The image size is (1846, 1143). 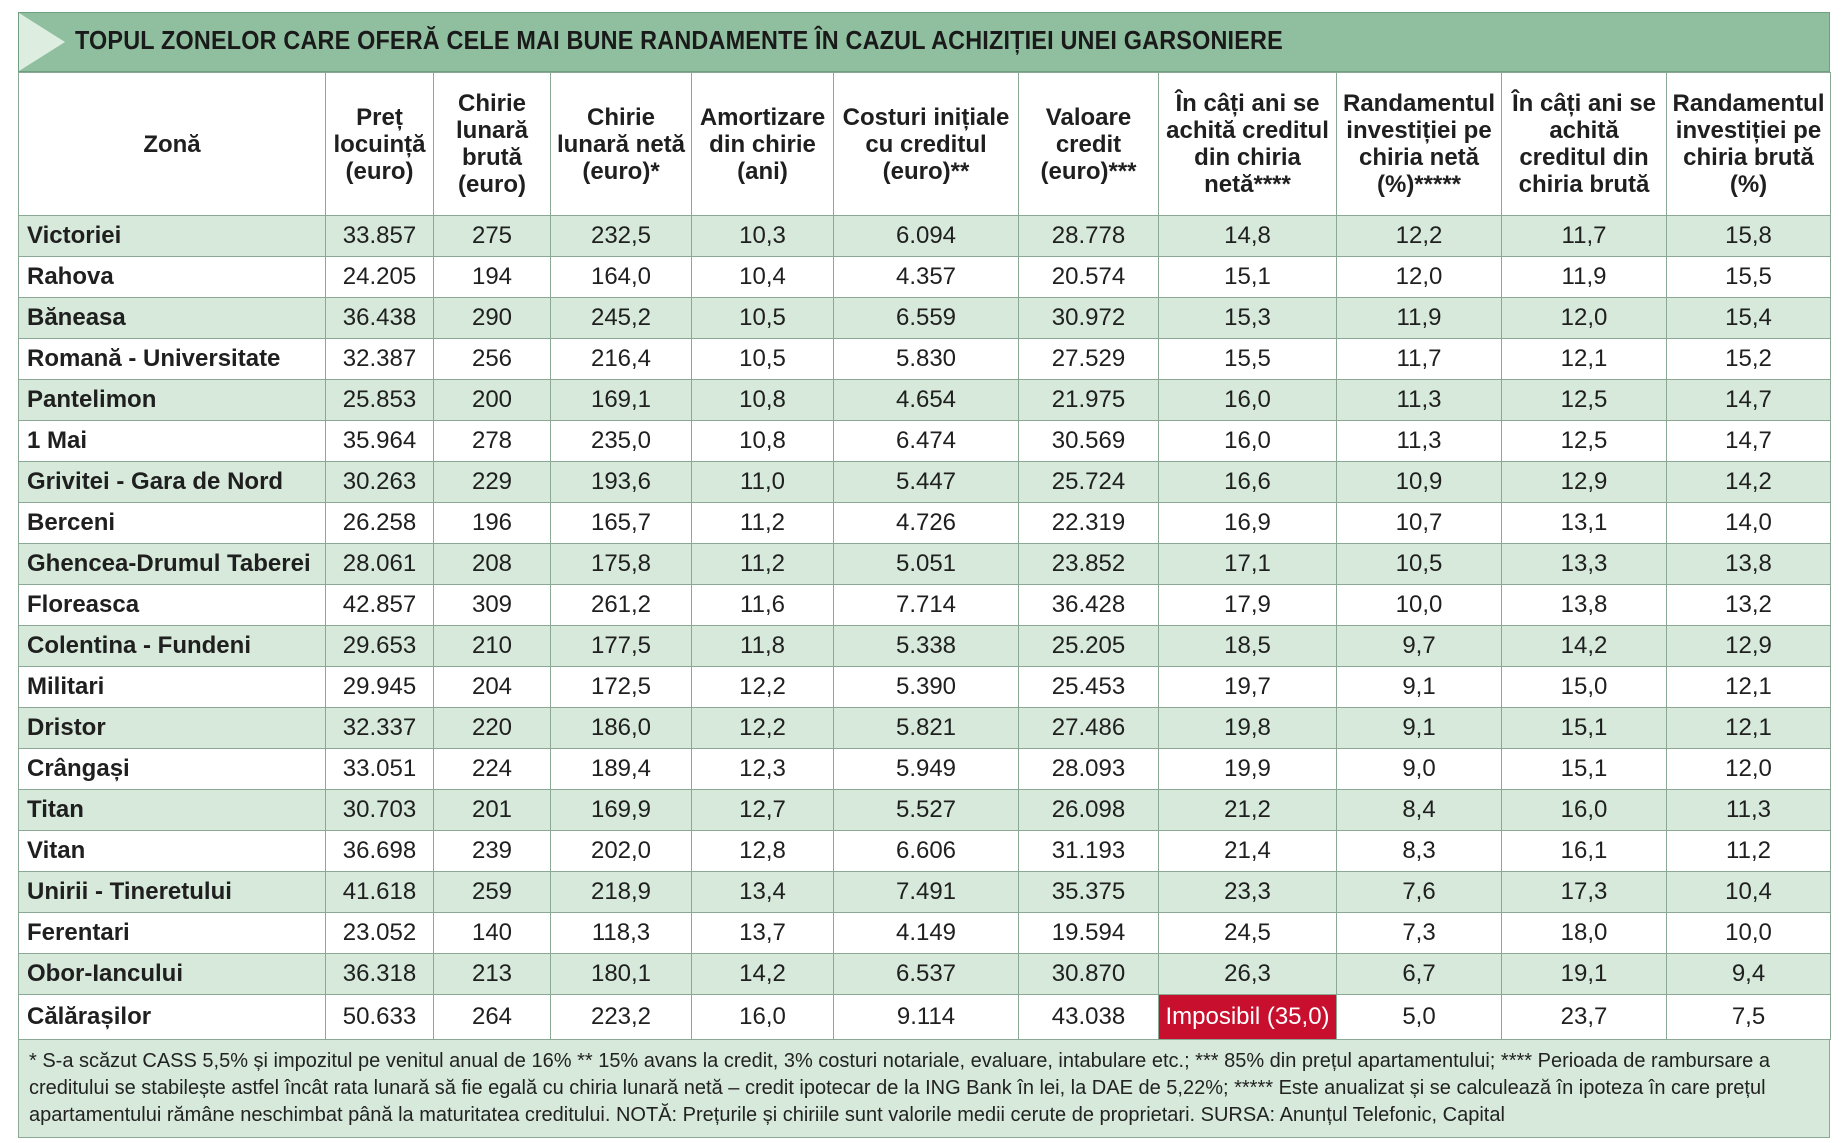 What do you see at coordinates (762, 318) in the screenshot?
I see `amortization-cell: 10,5` at bounding box center [762, 318].